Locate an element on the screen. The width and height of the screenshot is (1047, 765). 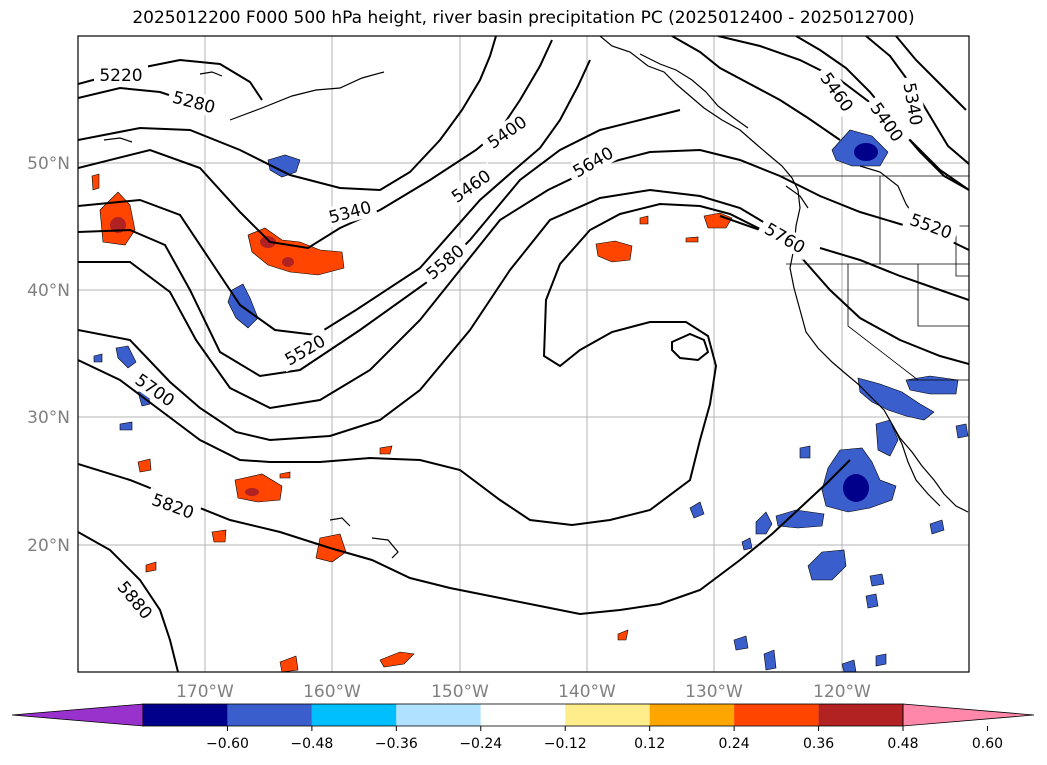
colorbar-tick-label: 0.48 is located at coordinates (902, 744).